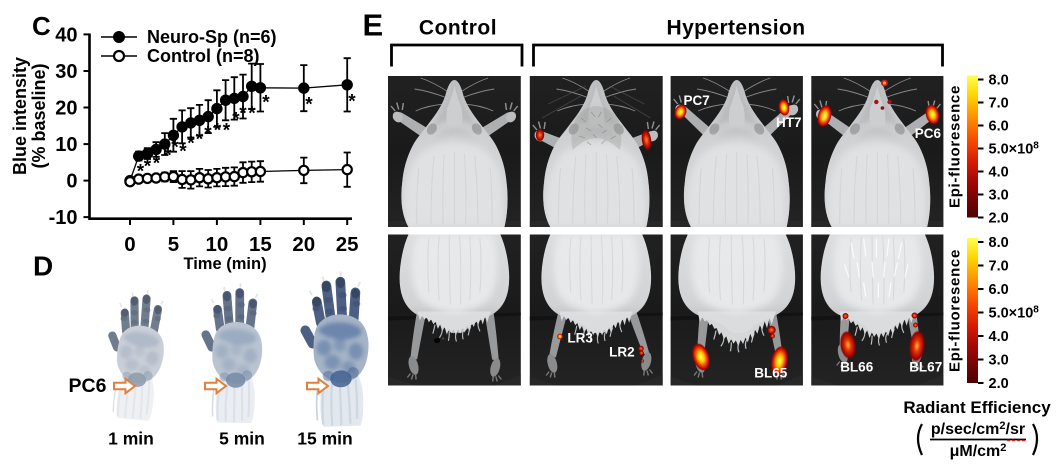 This screenshot has width=1062, height=474. What do you see at coordinates (43, 266) in the screenshot?
I see `svg-text: D` at bounding box center [43, 266].